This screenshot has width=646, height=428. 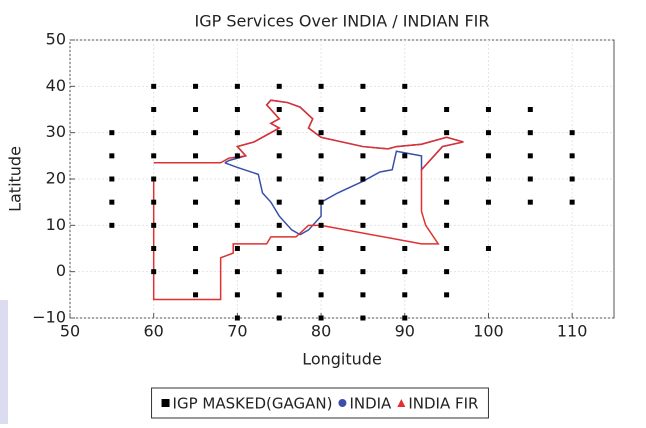 I want to click on x-tick-label: 90, so click(x=405, y=331).